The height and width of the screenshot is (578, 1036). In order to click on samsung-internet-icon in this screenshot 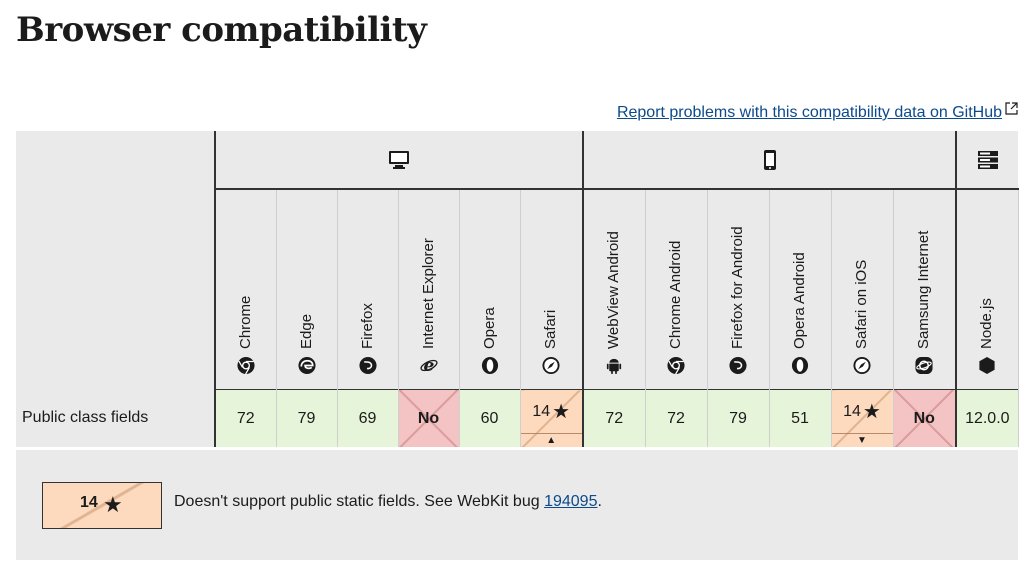, I will do `click(924, 365)`.